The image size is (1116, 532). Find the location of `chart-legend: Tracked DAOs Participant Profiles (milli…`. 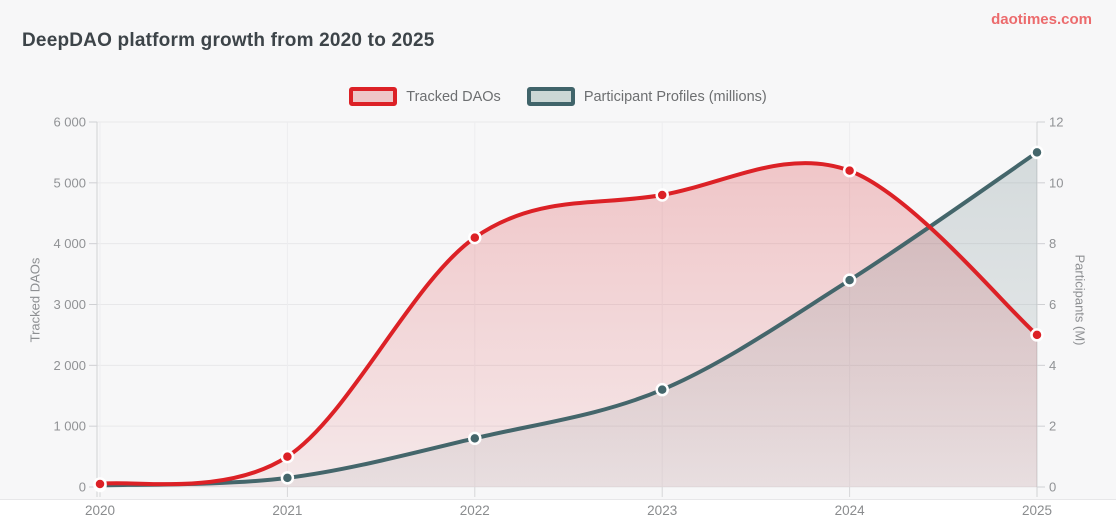

chart-legend: Tracked DAOs Participant Profiles (milli… is located at coordinates (558, 96).